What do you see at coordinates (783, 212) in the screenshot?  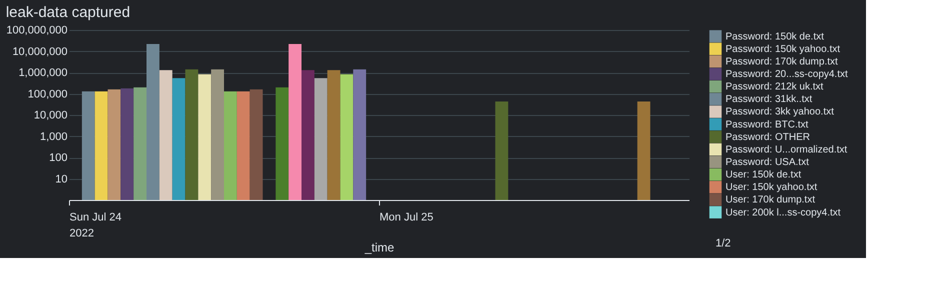 I see `legend-label: User: 200k l...ss-copy4.txt` at bounding box center [783, 212].